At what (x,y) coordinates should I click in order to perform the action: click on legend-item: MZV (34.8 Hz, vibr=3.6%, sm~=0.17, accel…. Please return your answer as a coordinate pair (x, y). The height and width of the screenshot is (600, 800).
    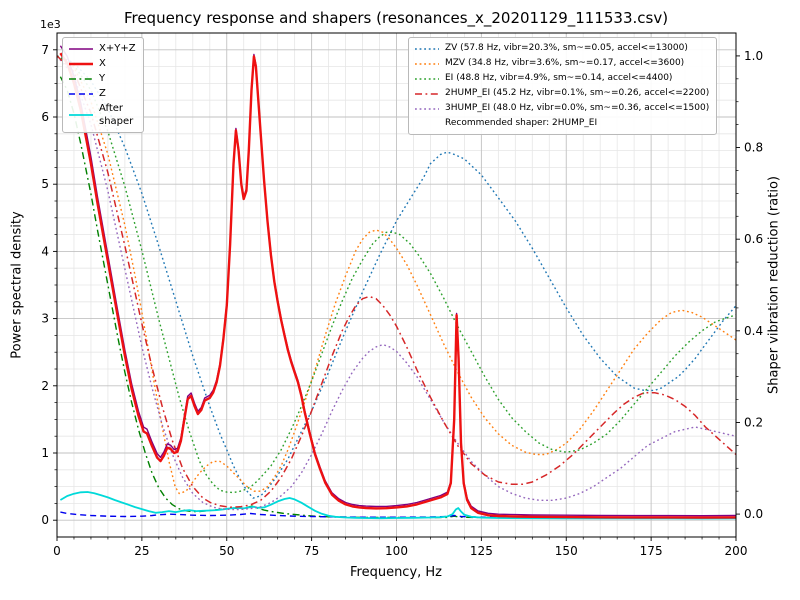
    Looking at the image, I should click on (561, 63).